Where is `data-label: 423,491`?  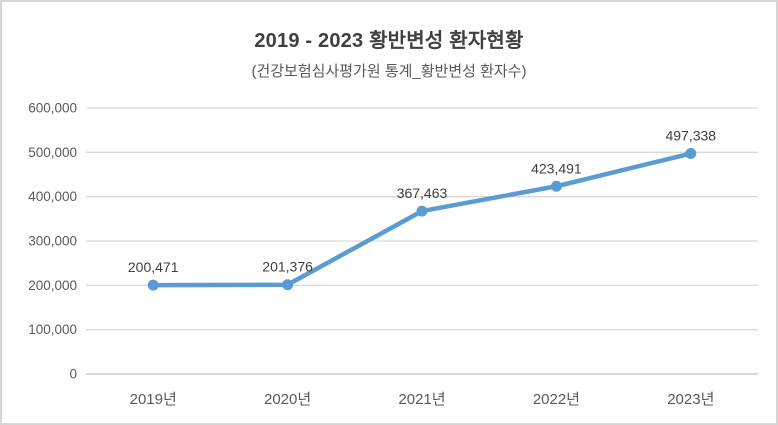
data-label: 423,491 is located at coordinates (556, 168).